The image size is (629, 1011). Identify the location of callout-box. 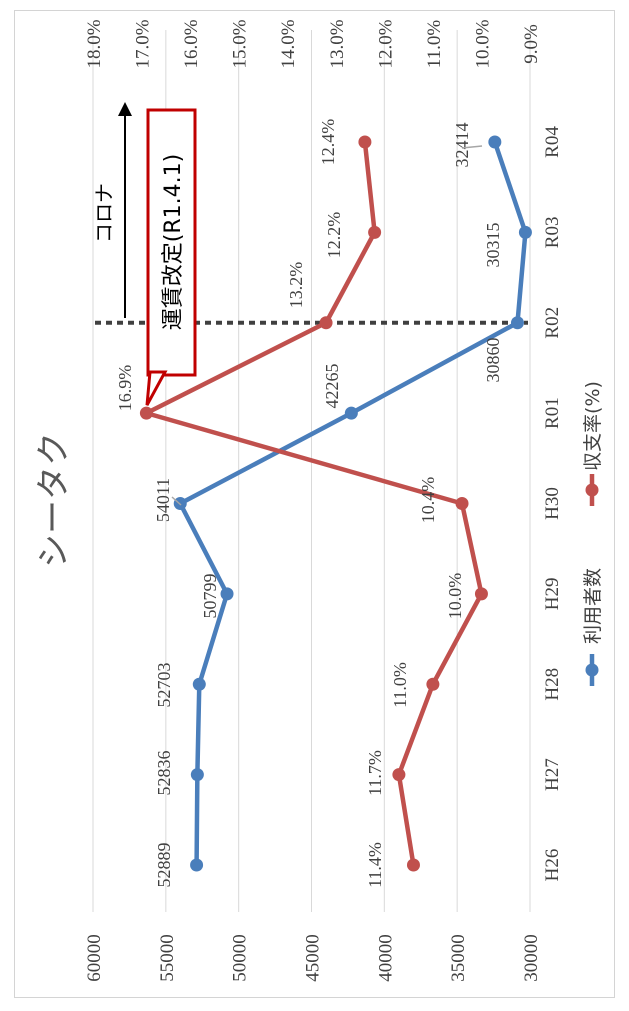
(171, 242).